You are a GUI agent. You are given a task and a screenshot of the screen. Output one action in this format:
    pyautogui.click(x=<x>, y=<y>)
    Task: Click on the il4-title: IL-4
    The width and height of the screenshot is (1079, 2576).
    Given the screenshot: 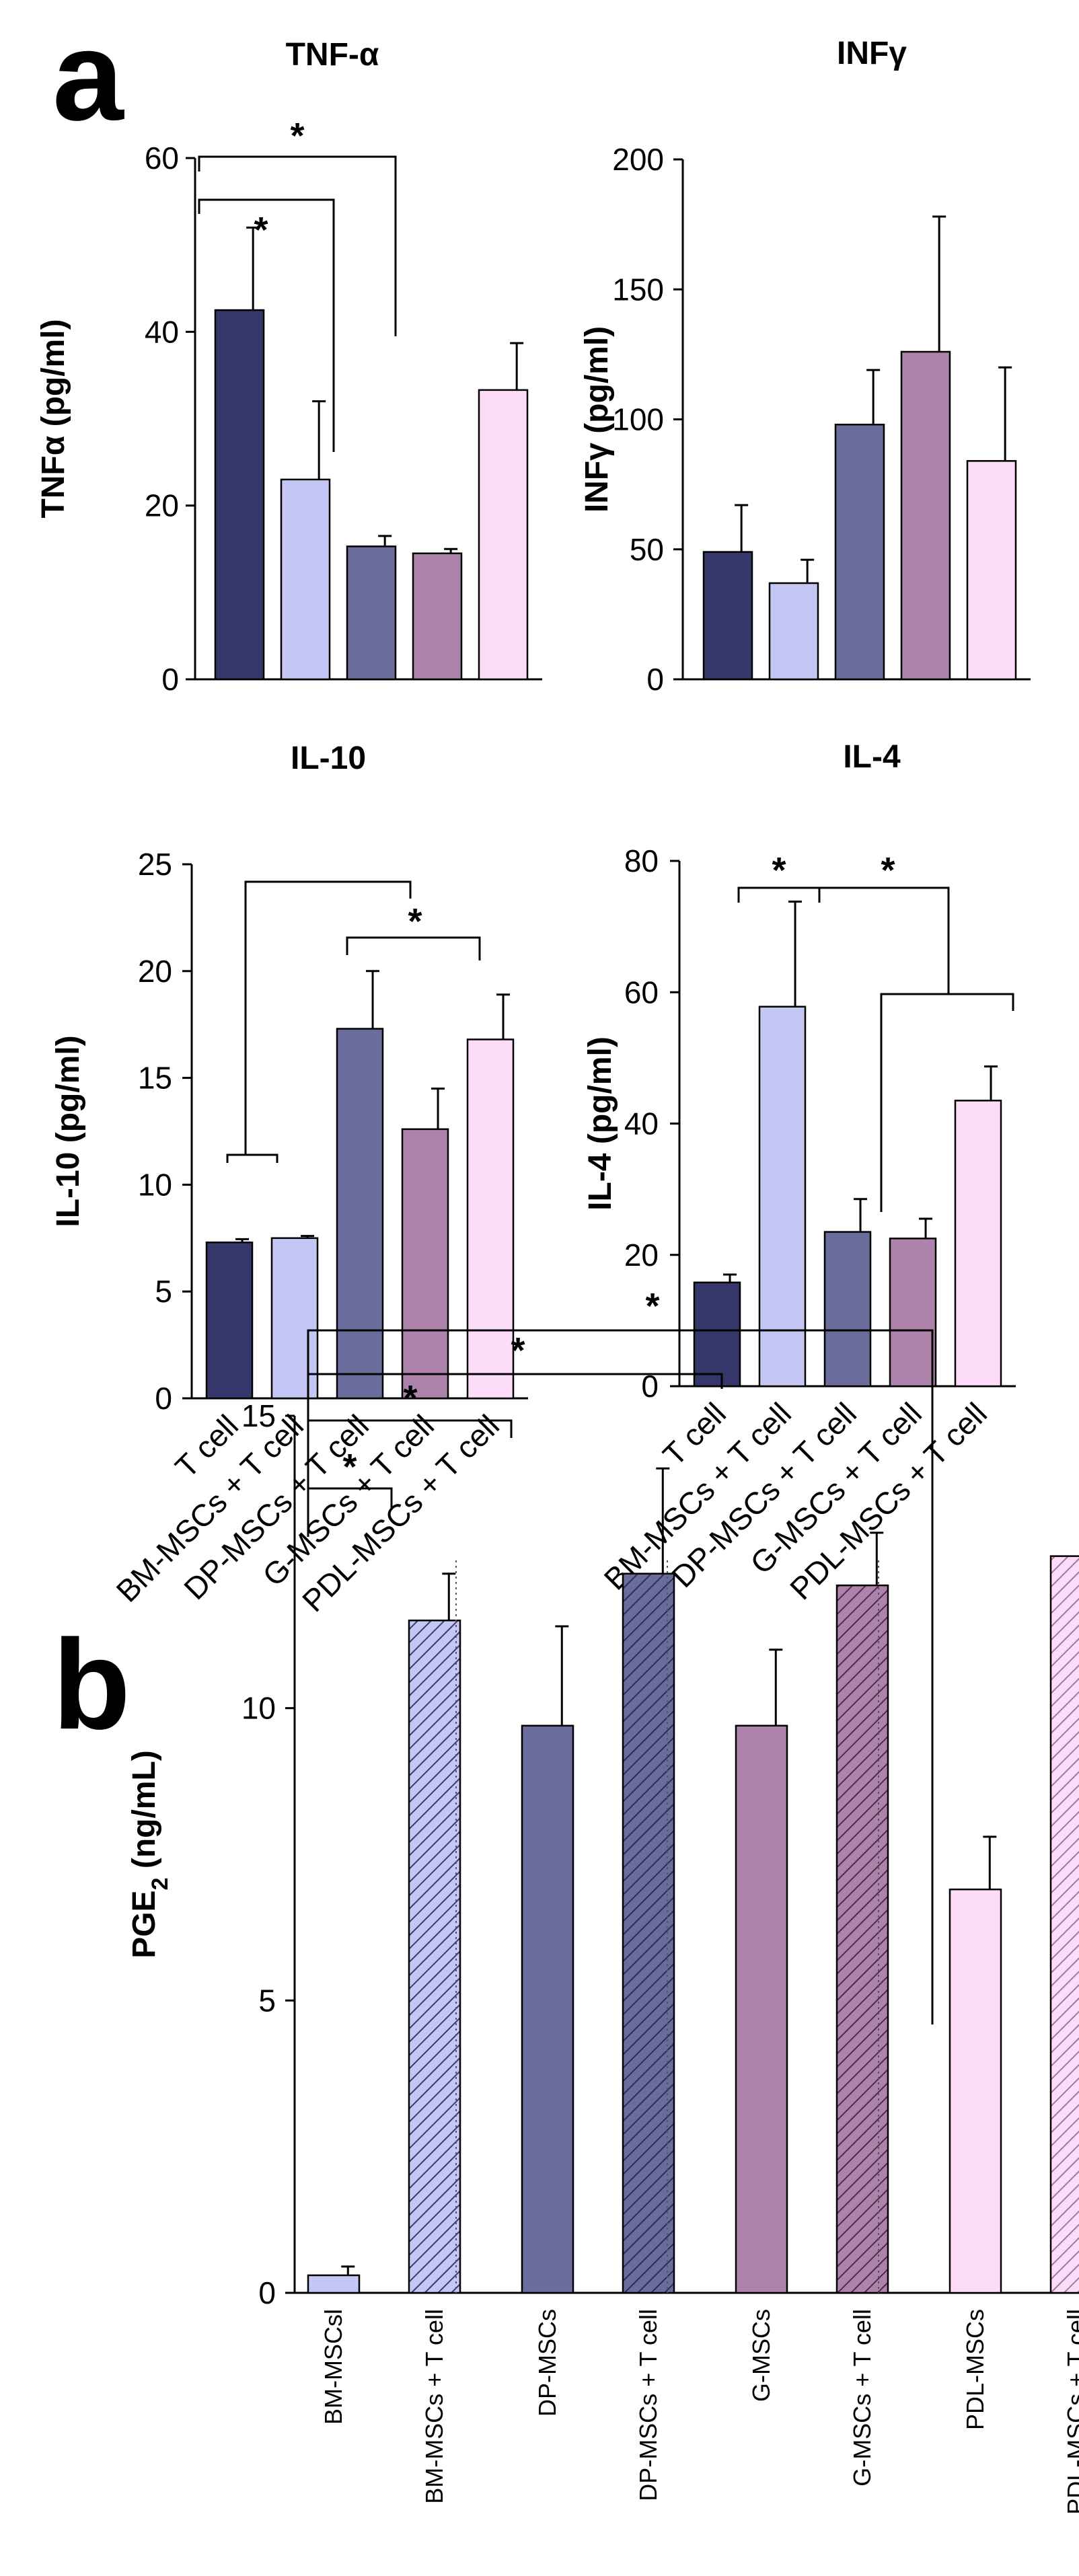 What is the action you would take?
    pyautogui.click(x=872, y=757)
    